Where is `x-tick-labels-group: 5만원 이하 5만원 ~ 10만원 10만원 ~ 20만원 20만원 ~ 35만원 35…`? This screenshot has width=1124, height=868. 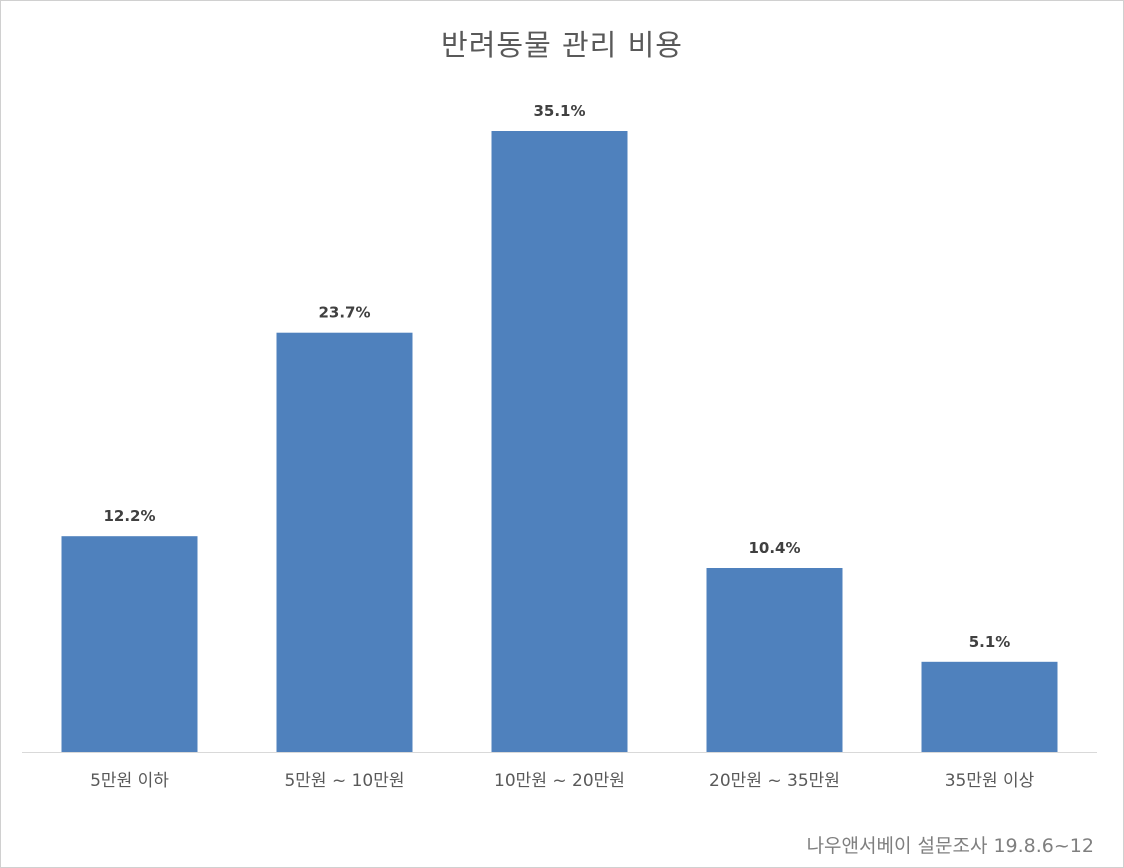
x-tick-labels-group: 5만원 이하 5만원 ~ 10만원 10만원 ~ 20만원 20만원 ~ 35만원 35… is located at coordinates (562, 781).